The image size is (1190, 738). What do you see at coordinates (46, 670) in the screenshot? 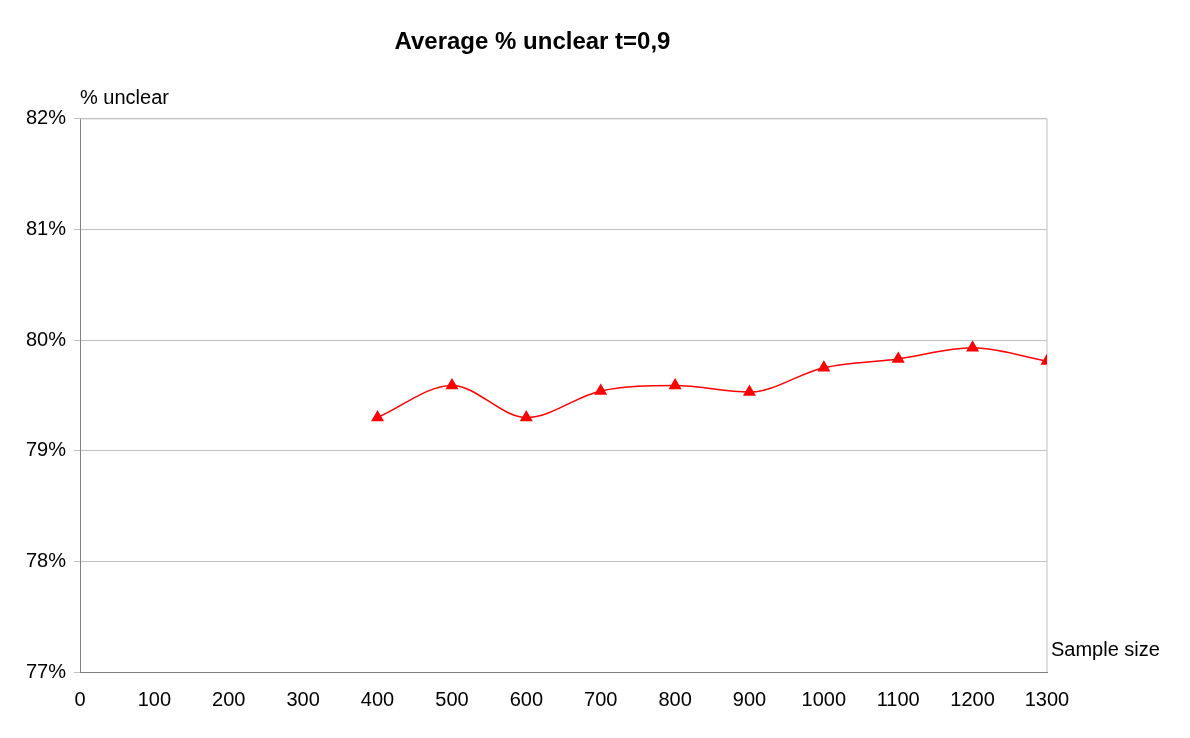
I see `y-tick-label: 77%` at bounding box center [46, 670].